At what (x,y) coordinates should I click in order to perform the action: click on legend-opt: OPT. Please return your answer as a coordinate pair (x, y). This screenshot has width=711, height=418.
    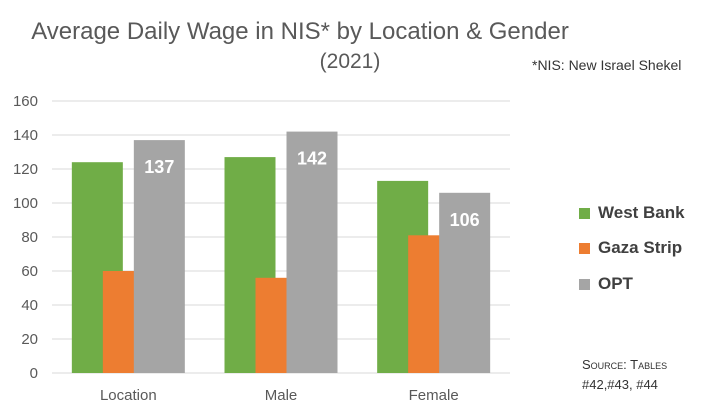
    Looking at the image, I should click on (606, 284).